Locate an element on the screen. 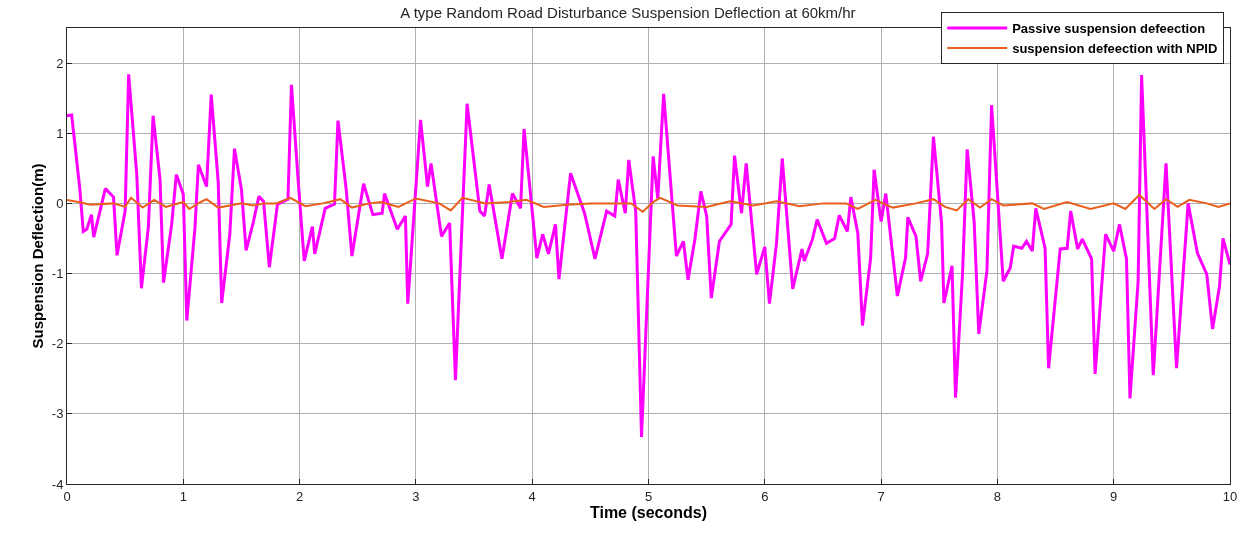  x-tick-label: 5 is located at coordinates (648, 496).